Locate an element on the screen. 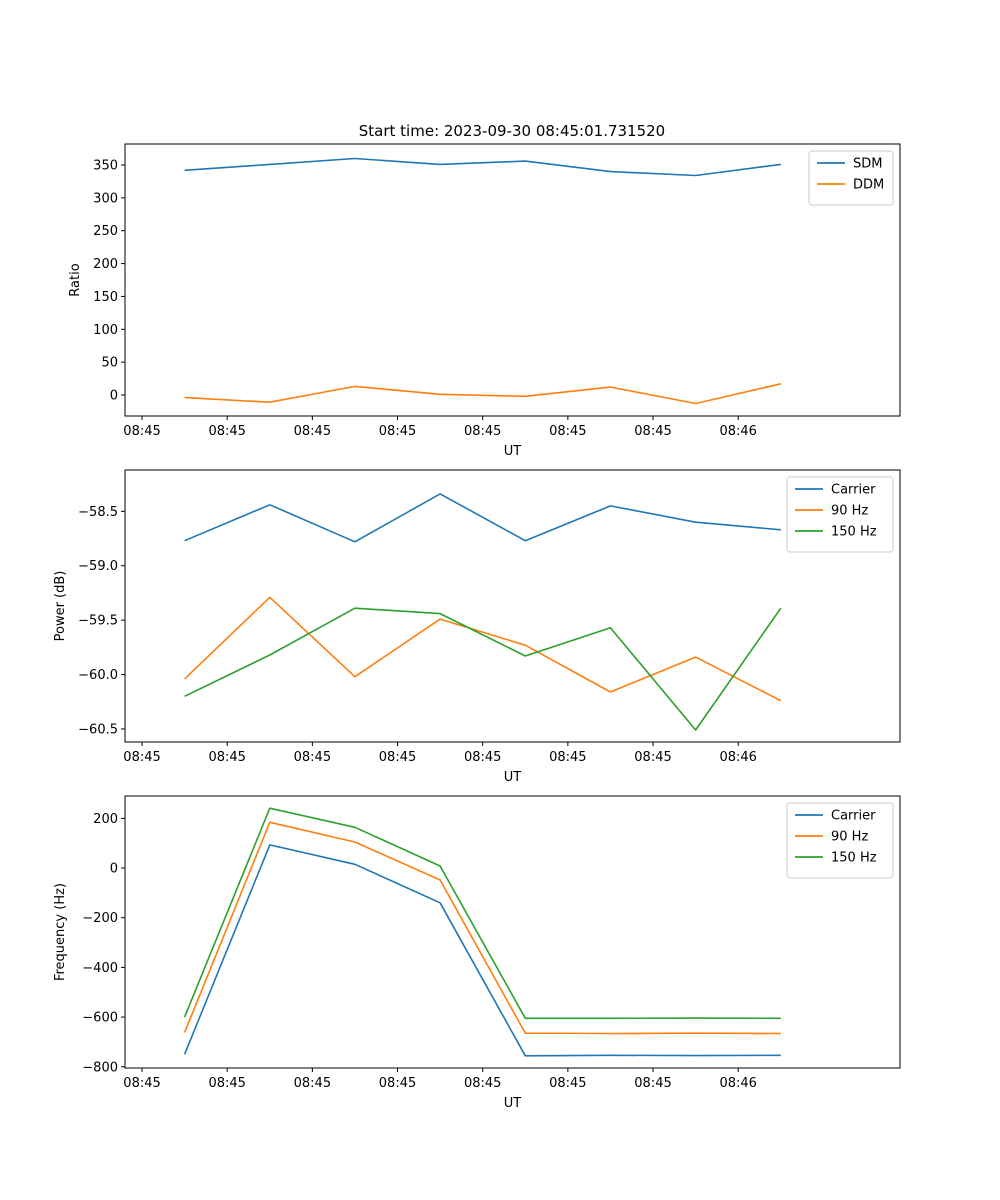 This screenshot has width=1000, height=1200. legend-label-ddm: DDM is located at coordinates (868, 185).